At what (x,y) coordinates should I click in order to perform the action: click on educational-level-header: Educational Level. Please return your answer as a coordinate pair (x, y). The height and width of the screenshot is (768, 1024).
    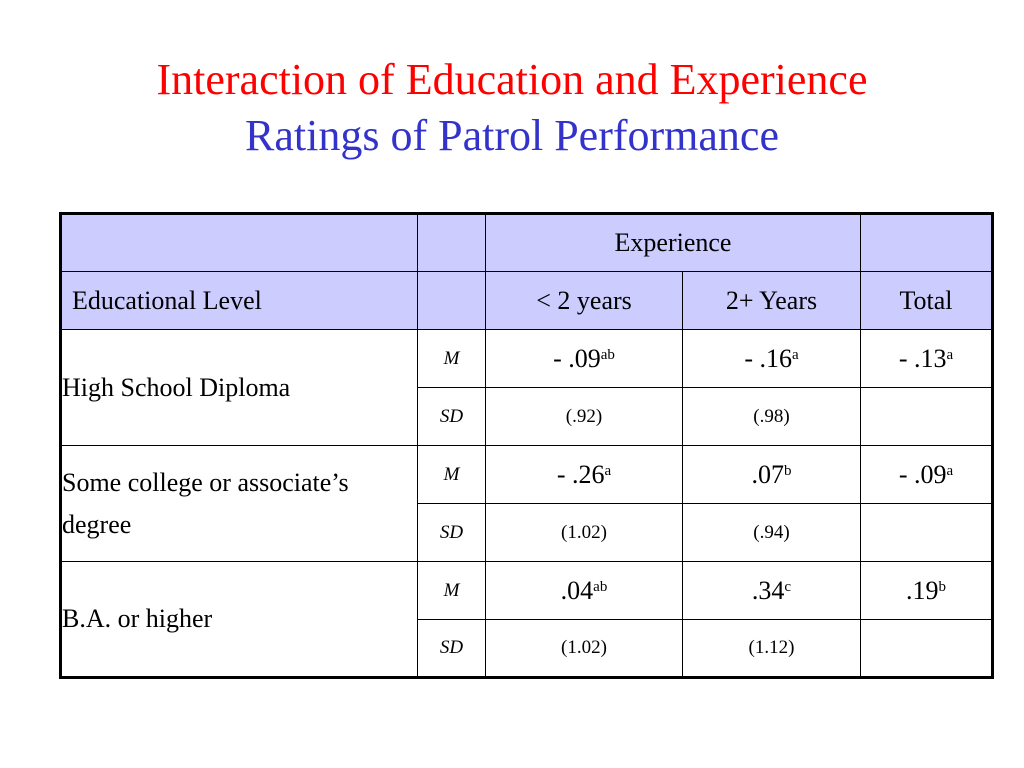
    Looking at the image, I should click on (239, 300).